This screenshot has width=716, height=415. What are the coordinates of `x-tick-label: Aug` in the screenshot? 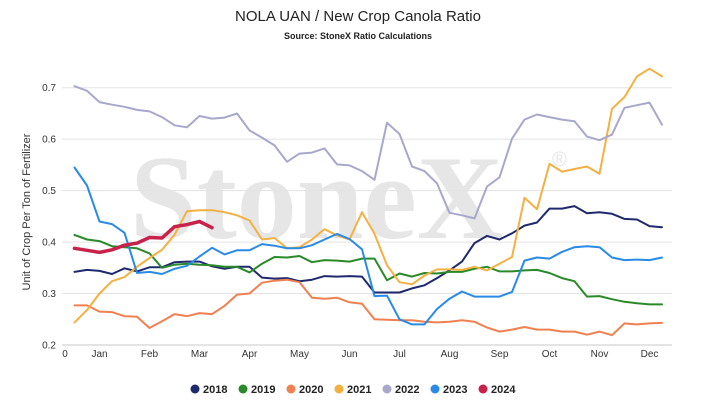 It's located at (450, 354).